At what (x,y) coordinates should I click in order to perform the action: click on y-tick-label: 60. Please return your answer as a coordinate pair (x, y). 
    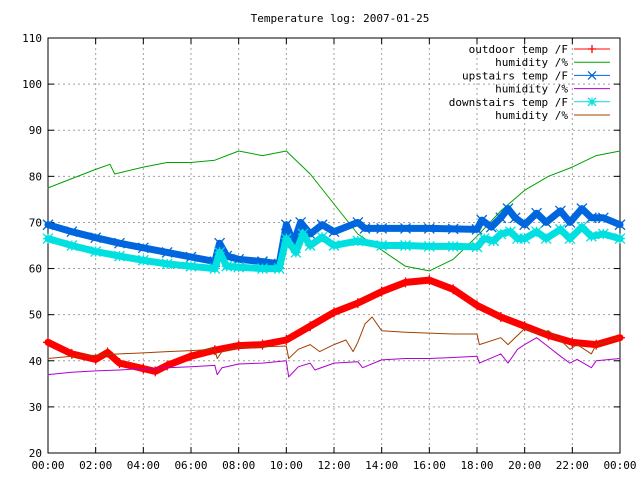
    Looking at the image, I should click on (35, 269).